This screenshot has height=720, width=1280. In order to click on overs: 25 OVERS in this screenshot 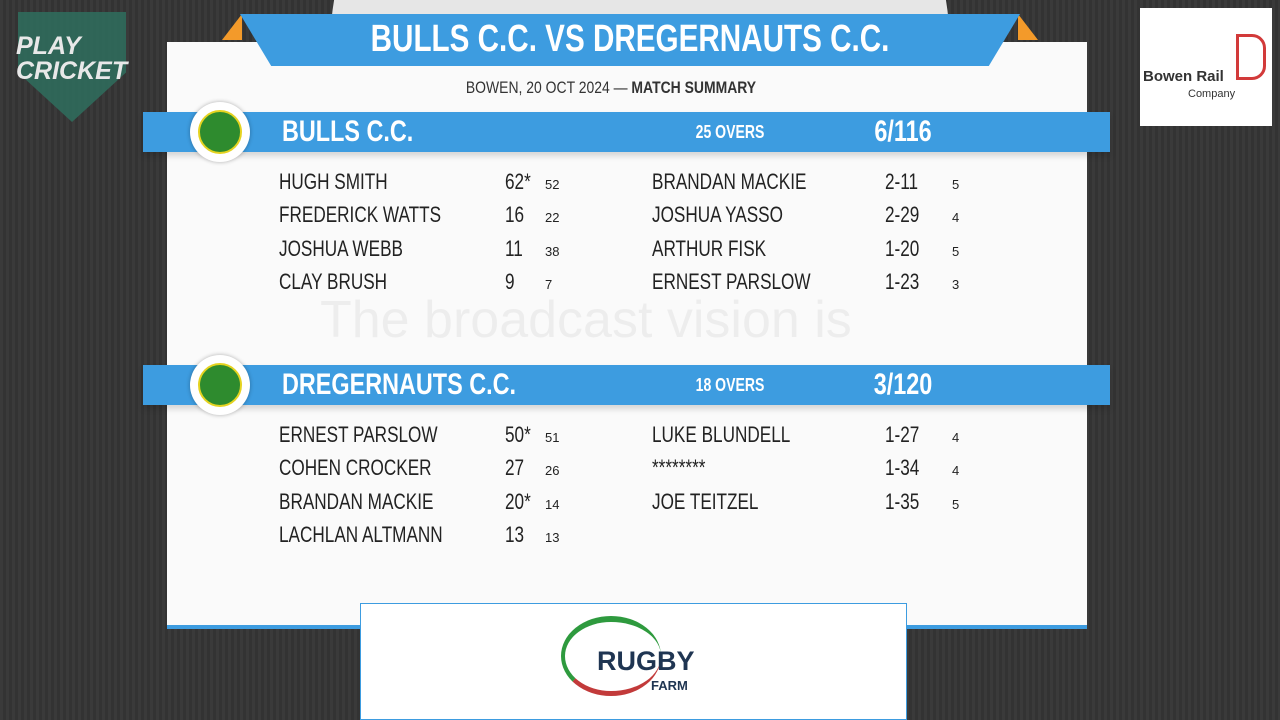, I will do `click(730, 132)`.